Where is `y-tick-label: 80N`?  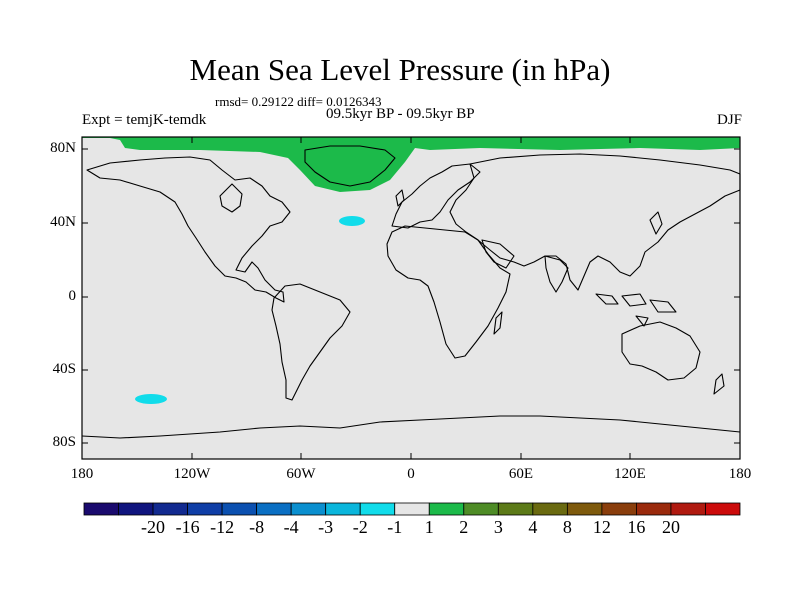 y-tick-label: 80N is located at coordinates (63, 148).